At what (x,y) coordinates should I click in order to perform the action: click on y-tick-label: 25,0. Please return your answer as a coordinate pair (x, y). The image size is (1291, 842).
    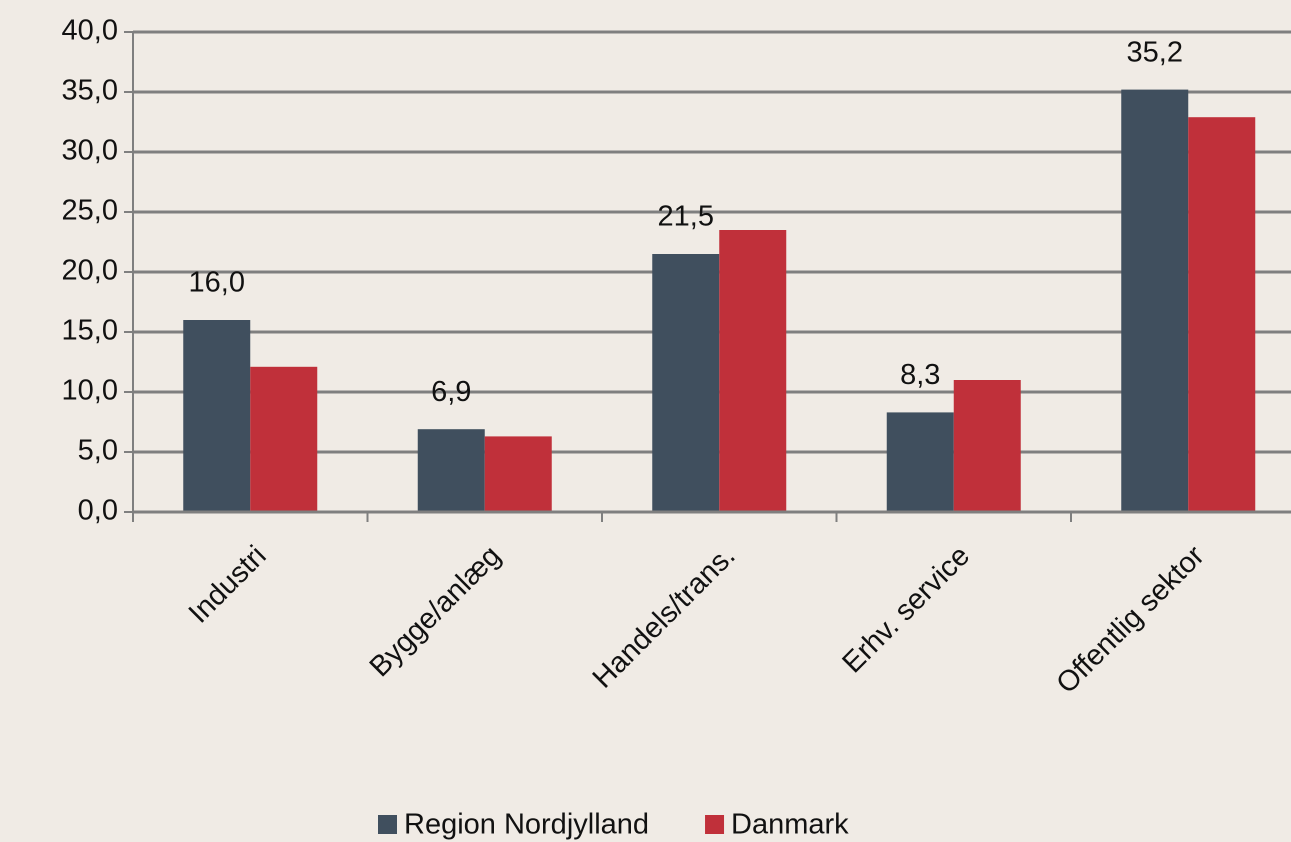
    Looking at the image, I should click on (90, 211).